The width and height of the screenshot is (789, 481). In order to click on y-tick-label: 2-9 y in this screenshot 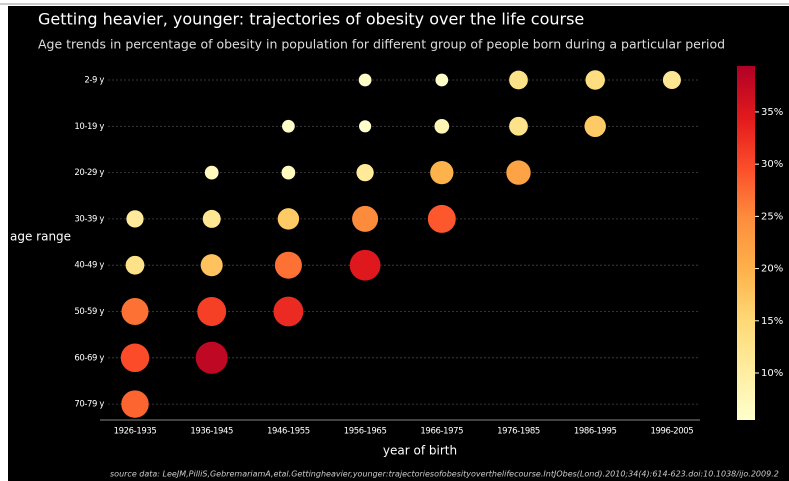, I will do `click(94, 81)`.